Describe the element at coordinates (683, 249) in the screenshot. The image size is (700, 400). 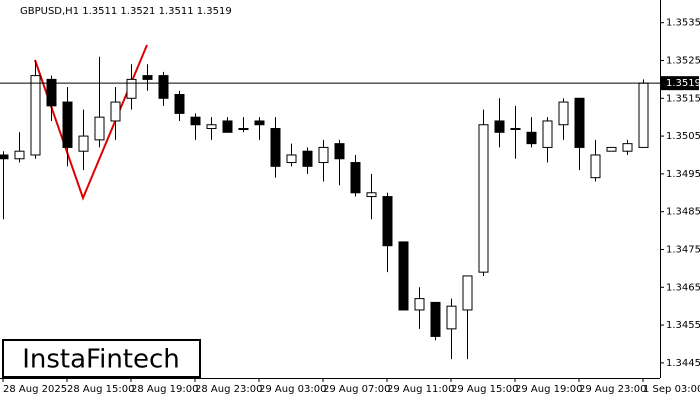
I see `y-tick-label: 1.3475` at that location.